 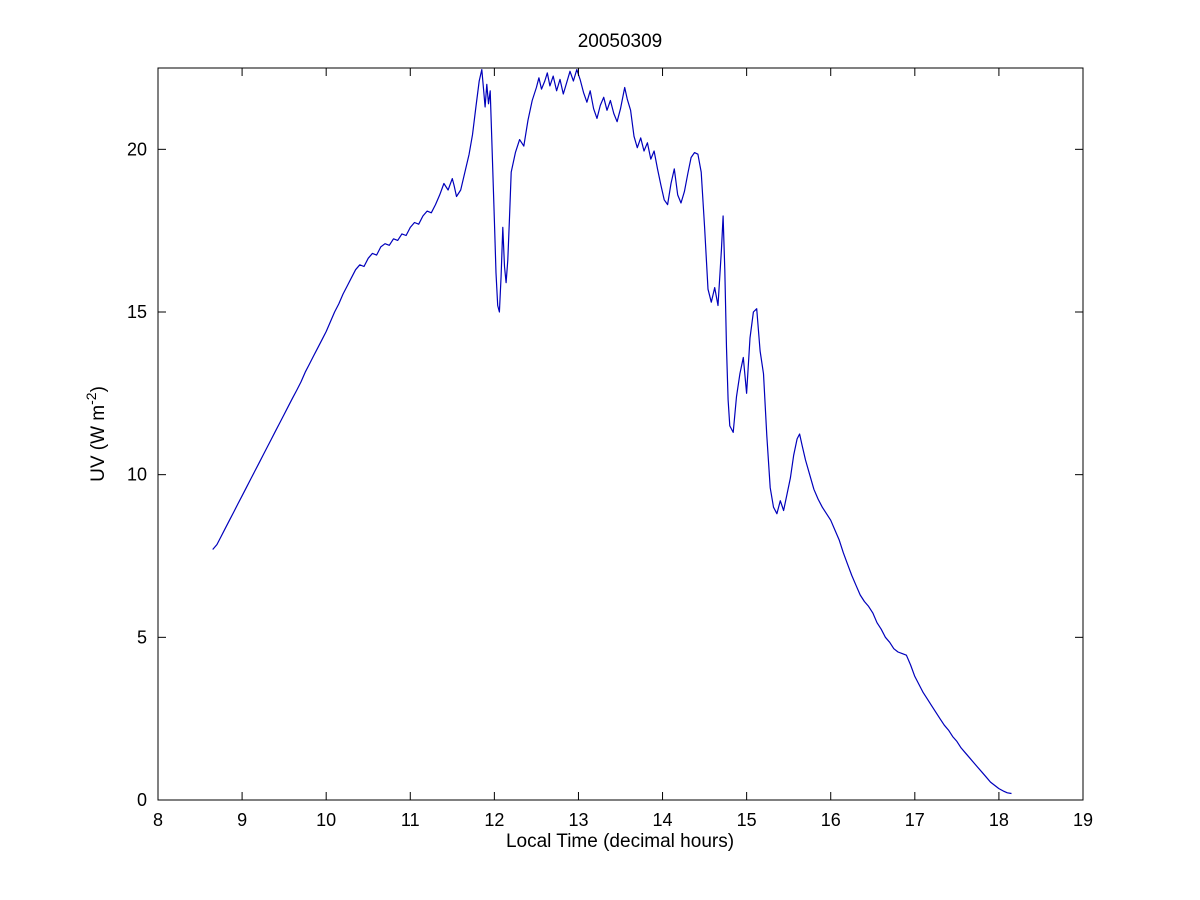 I want to click on y-axis-label: UV (W m-2), so click(x=96, y=434).